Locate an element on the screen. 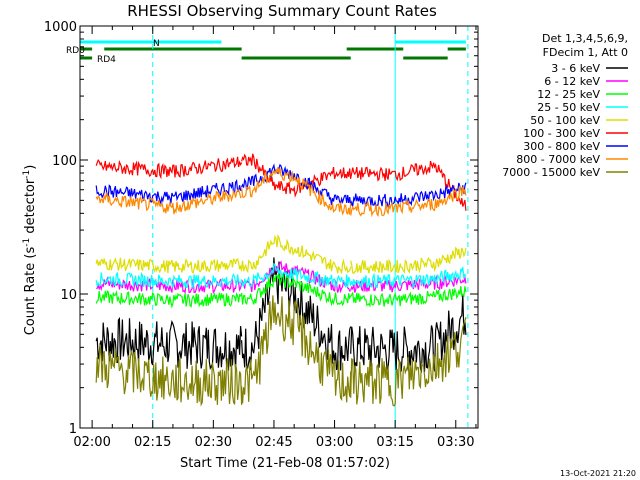 This screenshot has width=640, height=480. flag-label-n: N is located at coordinates (156, 44).